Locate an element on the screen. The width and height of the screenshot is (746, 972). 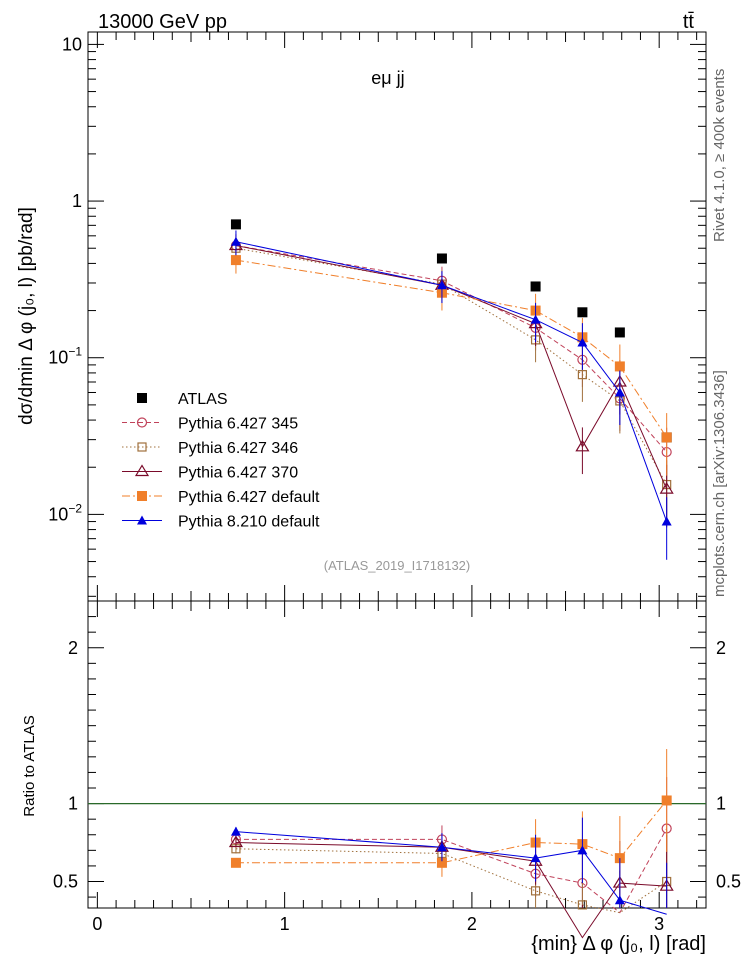
ratio-y-tick-label: 1 is located at coordinates (73, 804).